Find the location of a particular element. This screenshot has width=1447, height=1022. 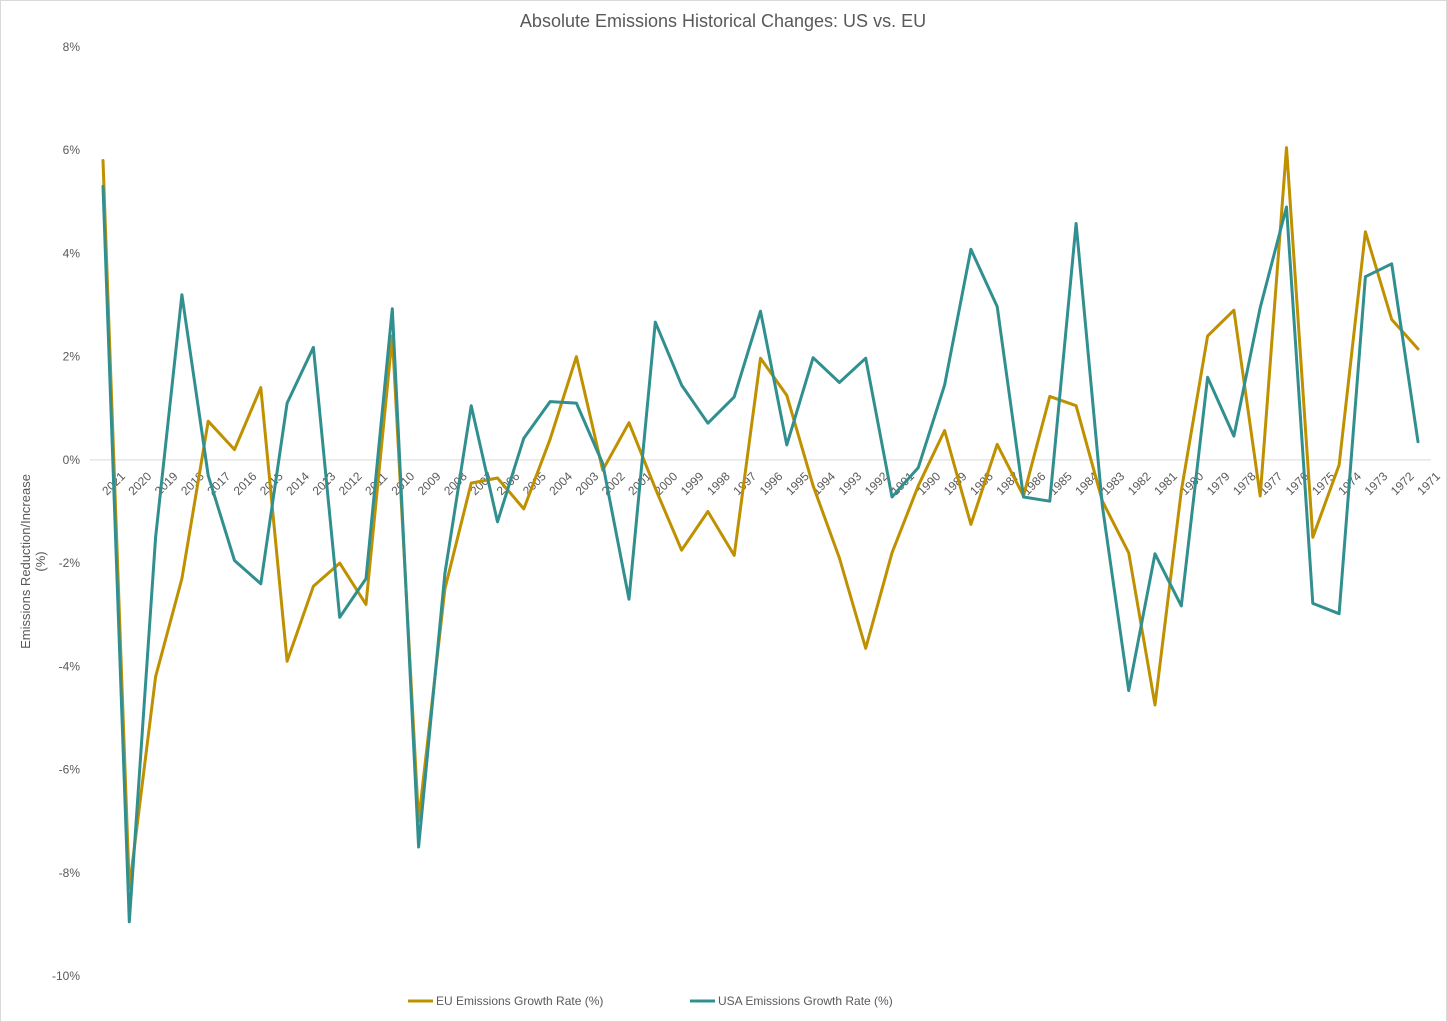

y-tick-label: -6% is located at coordinates (70, 770).